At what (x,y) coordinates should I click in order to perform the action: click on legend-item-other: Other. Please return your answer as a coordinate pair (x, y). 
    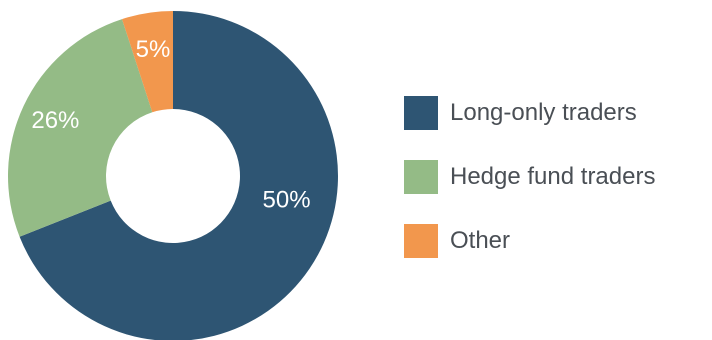
    Looking at the image, I should click on (554, 241).